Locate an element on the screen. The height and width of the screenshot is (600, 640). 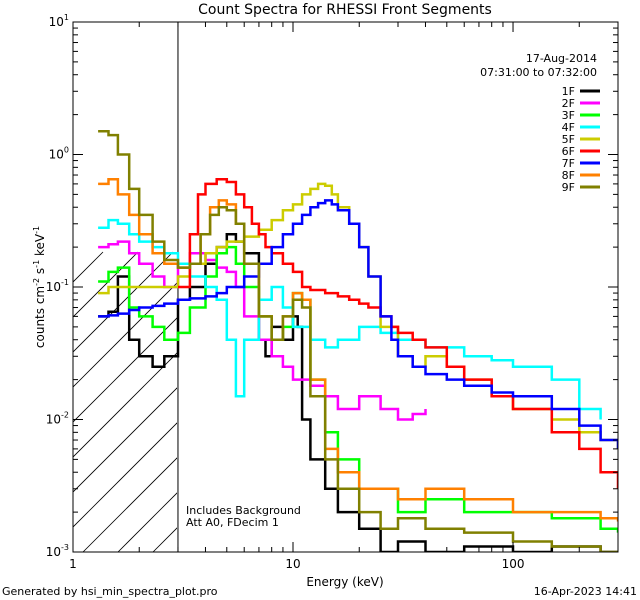
legend-label-2F: 2F is located at coordinates (568, 103).